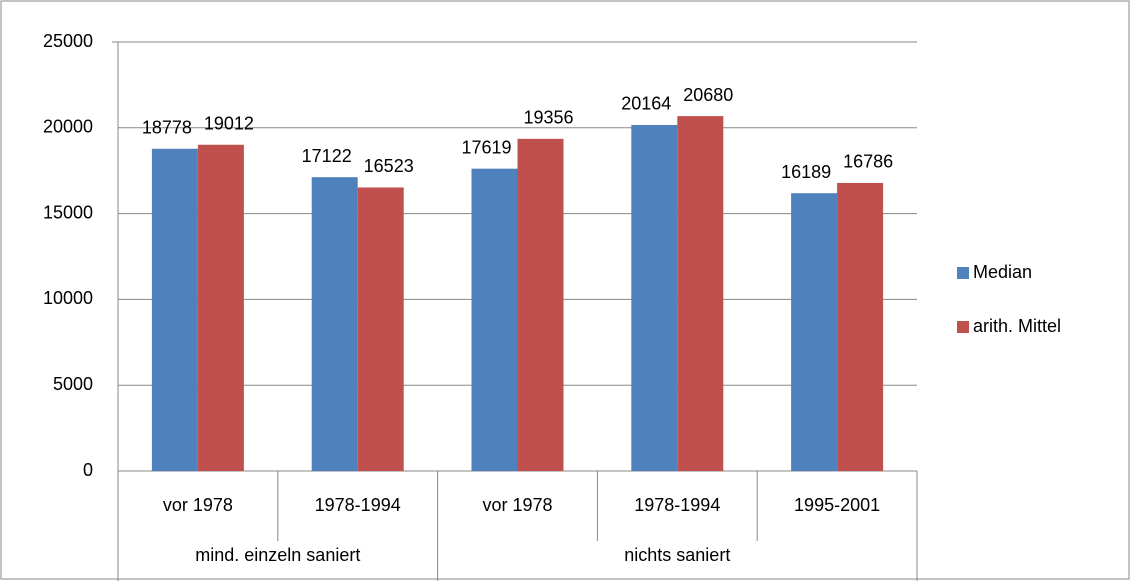  I want to click on data-label: 17122, so click(327, 156).